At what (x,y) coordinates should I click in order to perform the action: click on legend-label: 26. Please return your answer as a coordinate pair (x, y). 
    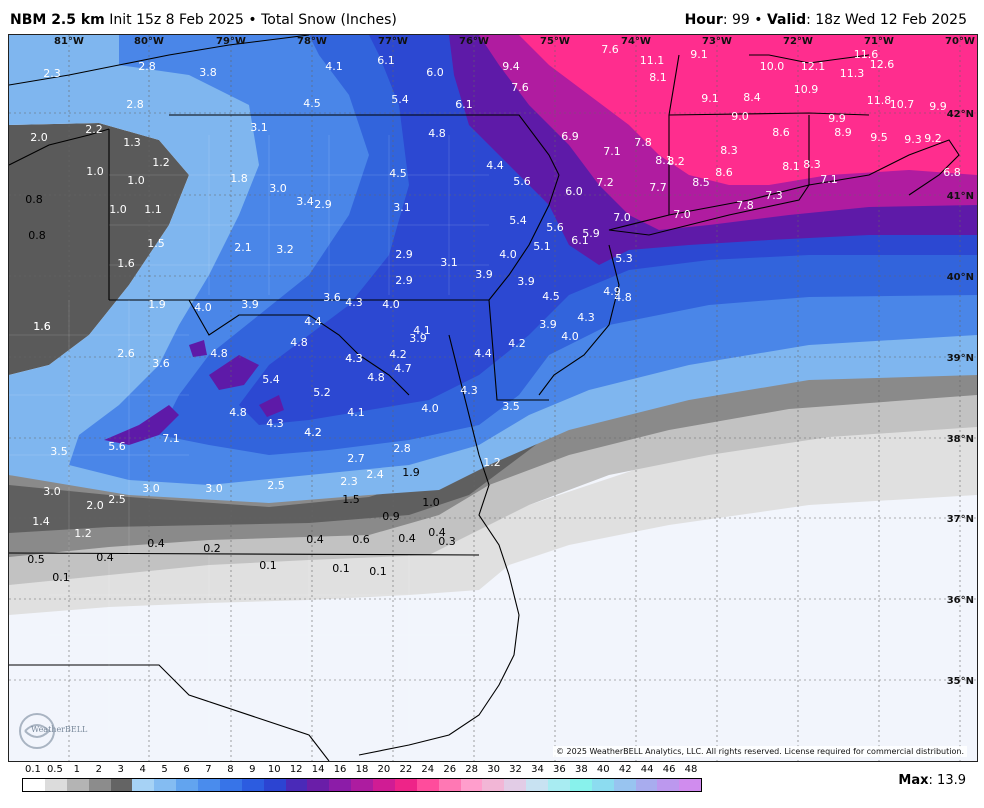
    Looking at the image, I should click on (450, 769).